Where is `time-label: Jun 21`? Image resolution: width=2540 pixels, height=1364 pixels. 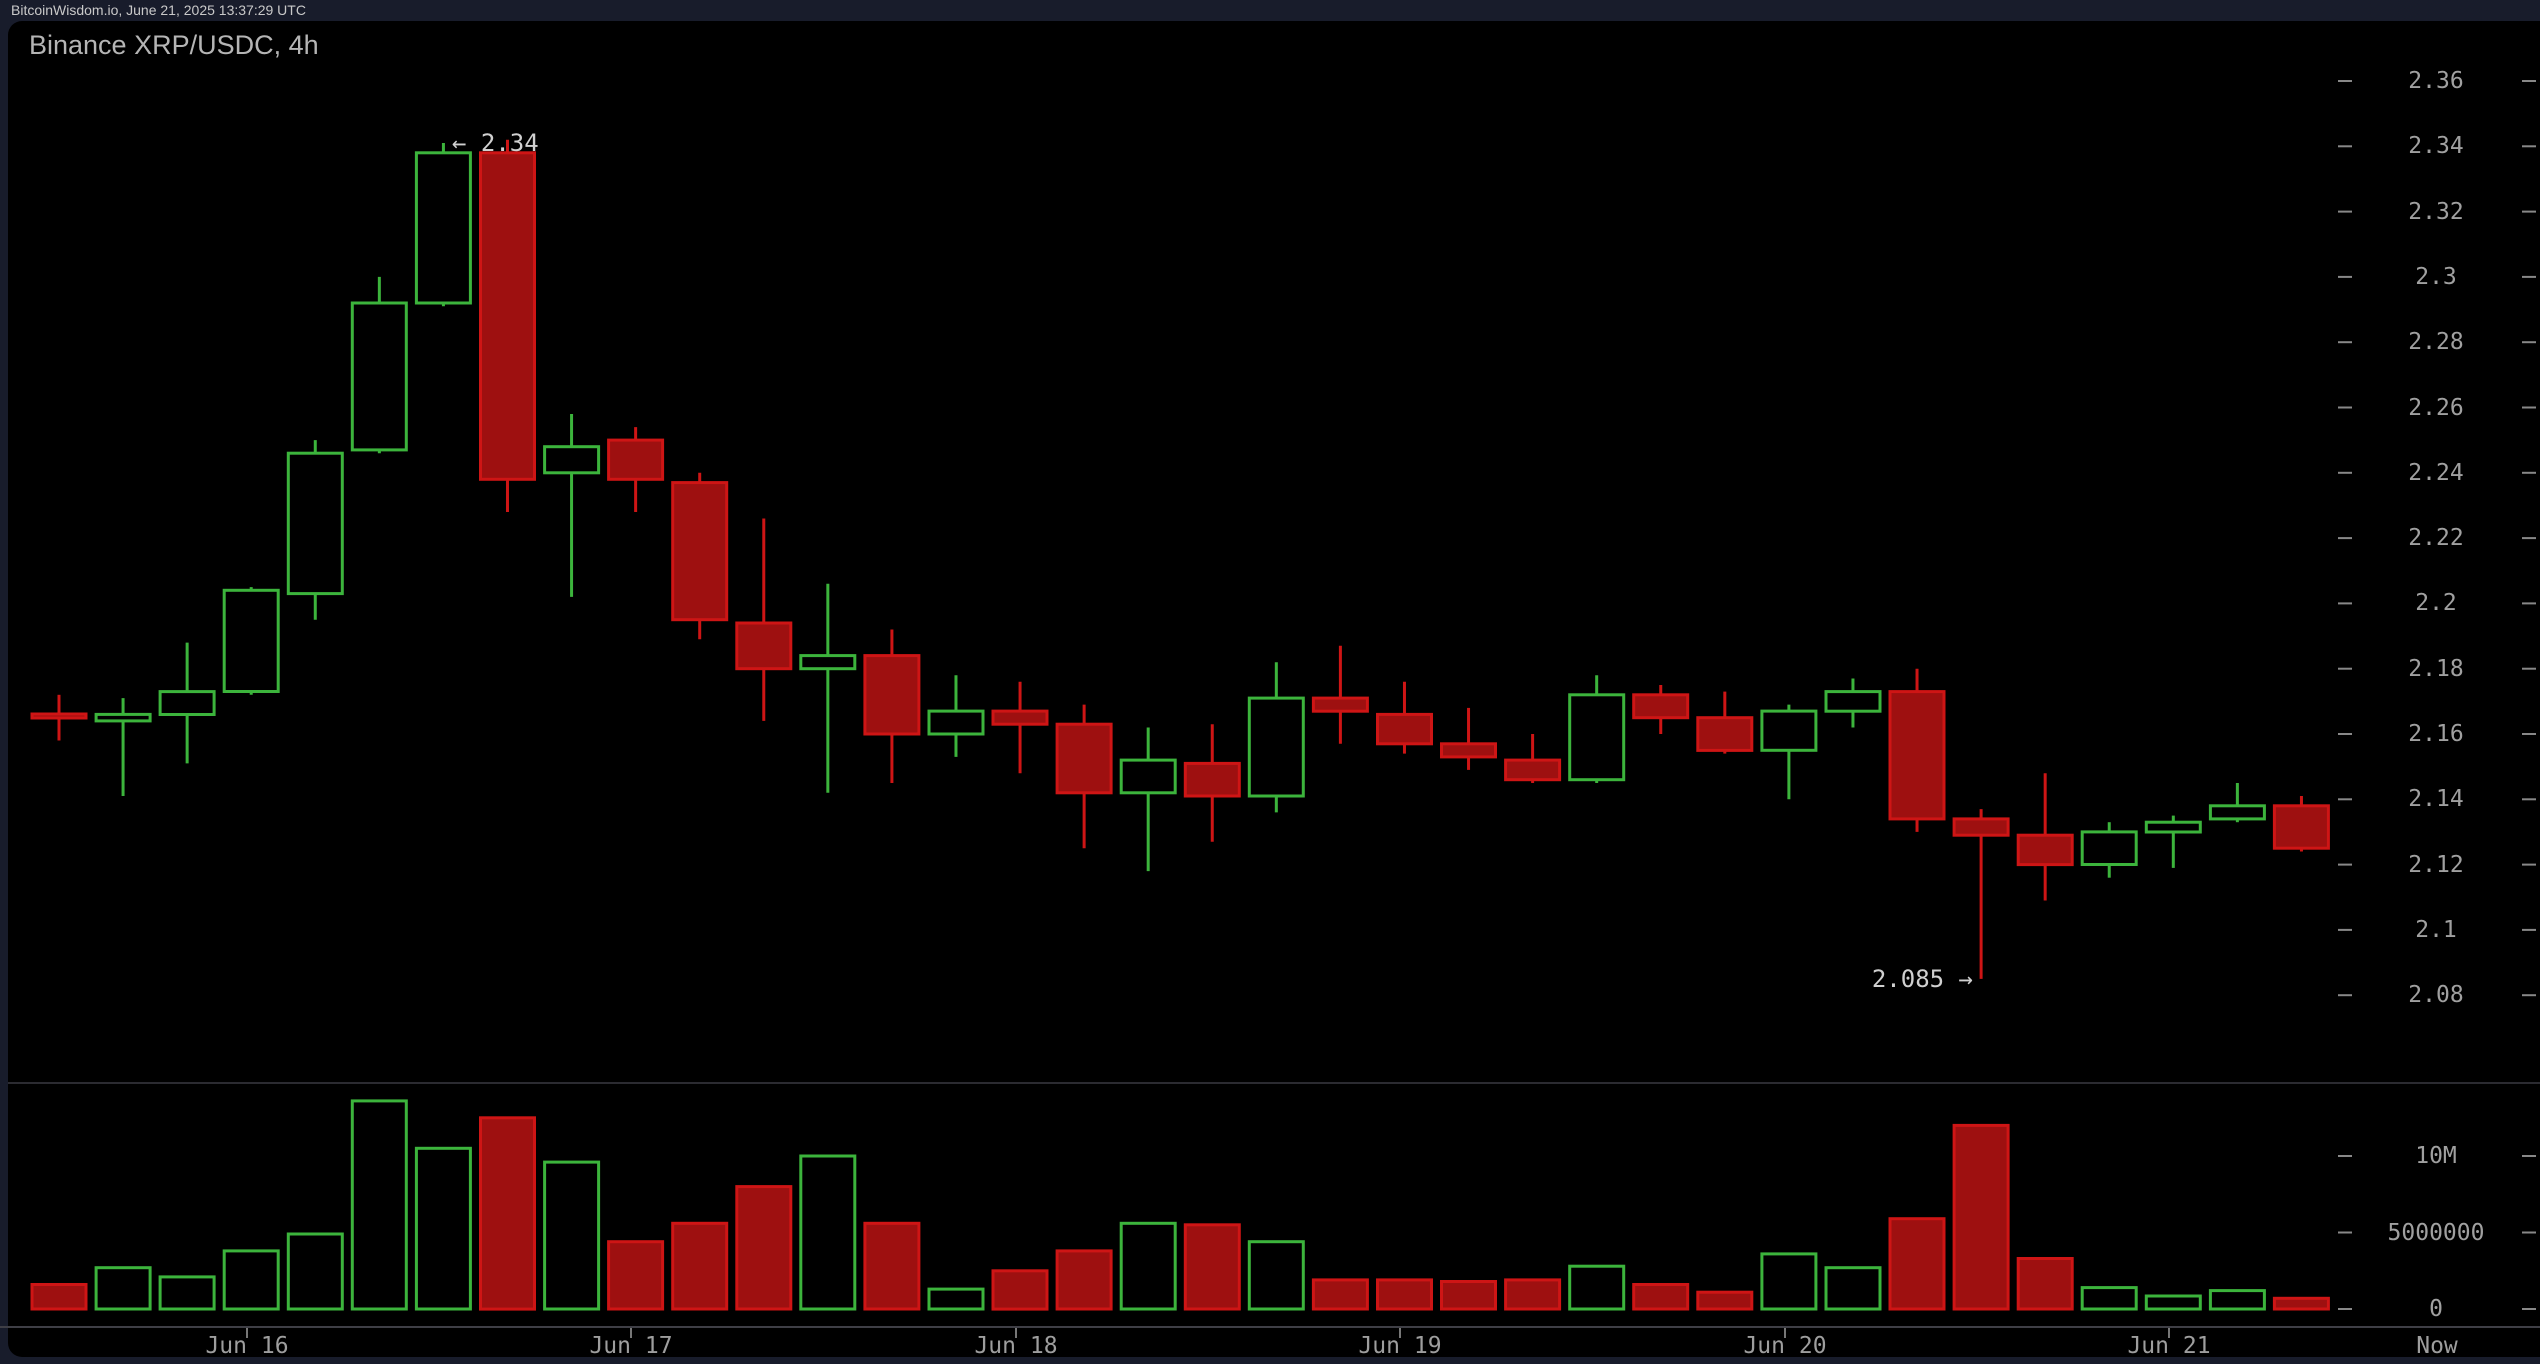
time-label: Jun 21 is located at coordinates (2169, 1346).